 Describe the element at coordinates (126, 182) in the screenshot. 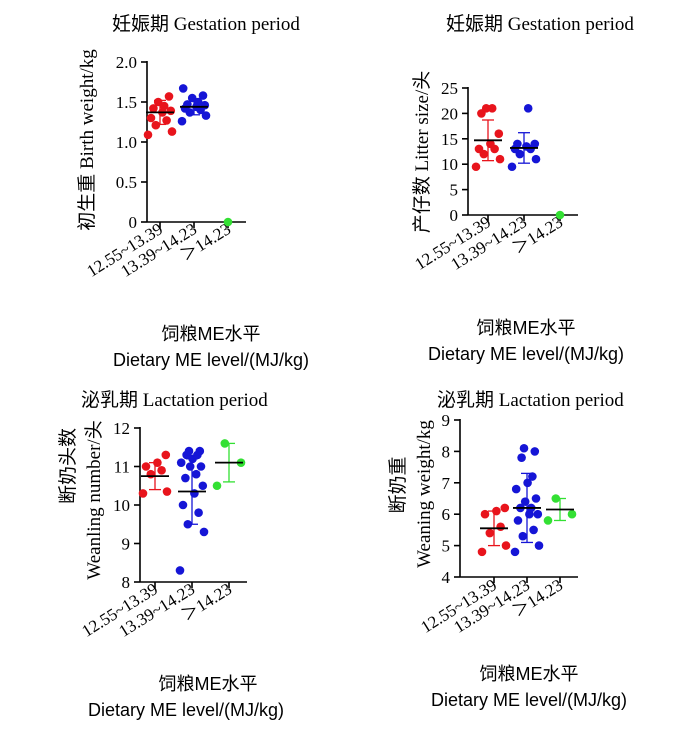

I see `y-tick-label: 0.5` at that location.